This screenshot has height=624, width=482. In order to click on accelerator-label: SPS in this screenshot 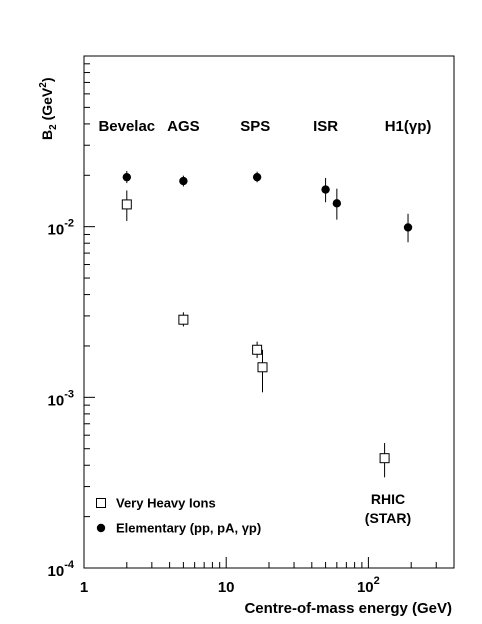, I will do `click(255, 126)`.